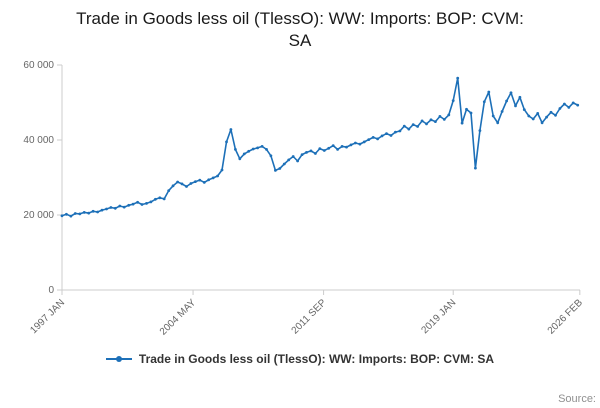  Describe the element at coordinates (51, 290) in the screenshot. I see `svg-text: 0` at that location.